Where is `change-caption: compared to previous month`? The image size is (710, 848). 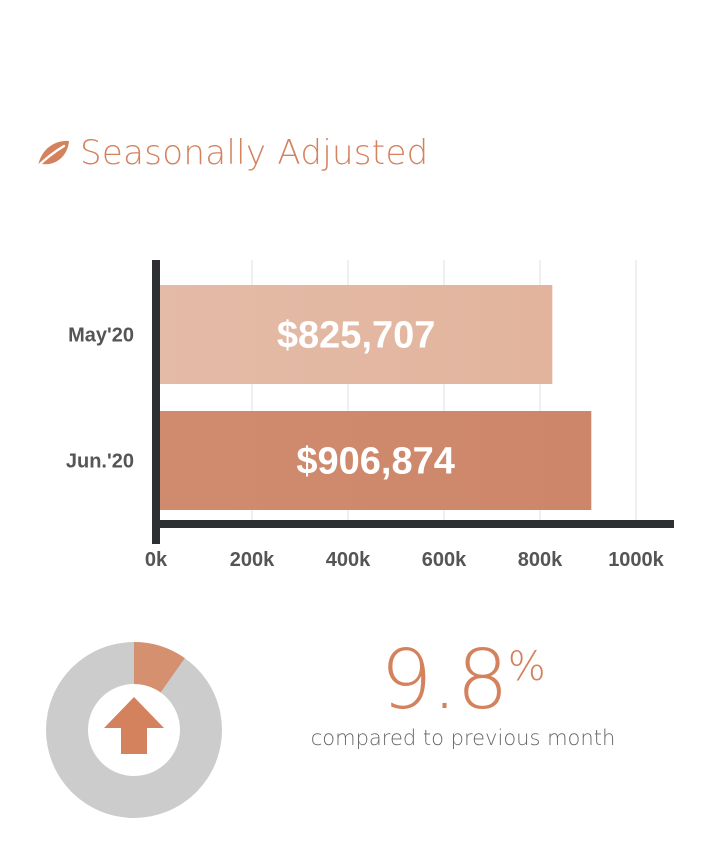 change-caption: compared to previous month is located at coordinates (463, 738).